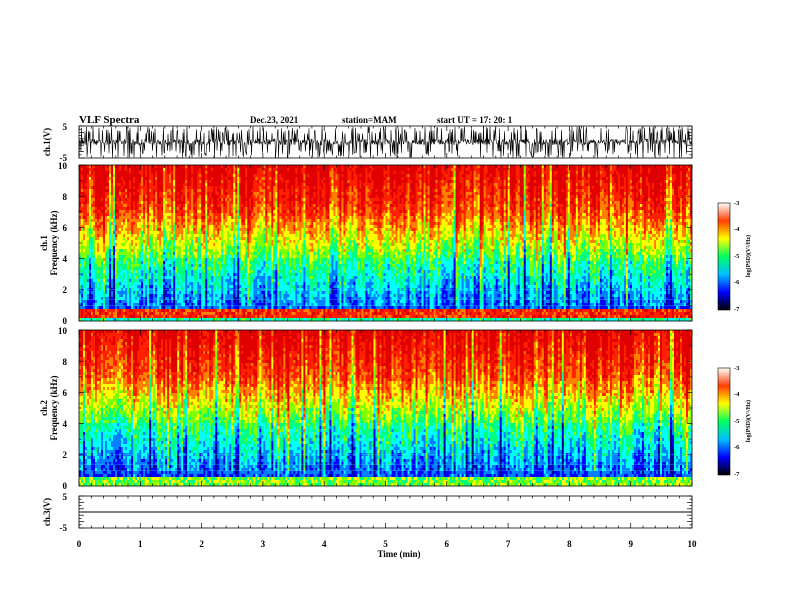  I want to click on ch1-cb-tick-neg6: -6, so click(737, 282).